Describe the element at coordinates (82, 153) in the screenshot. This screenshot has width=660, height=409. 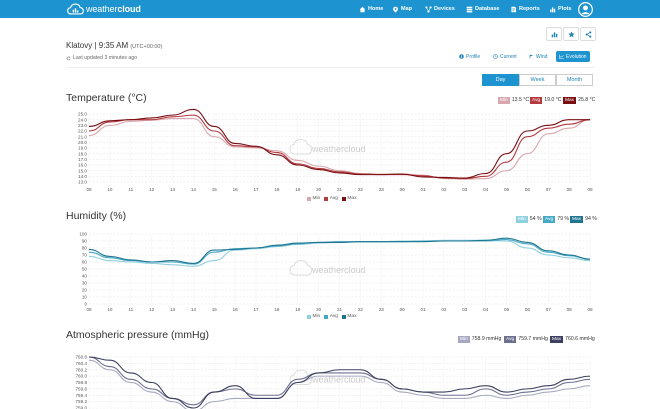
I see `y-tick-label: 18.0` at that location.